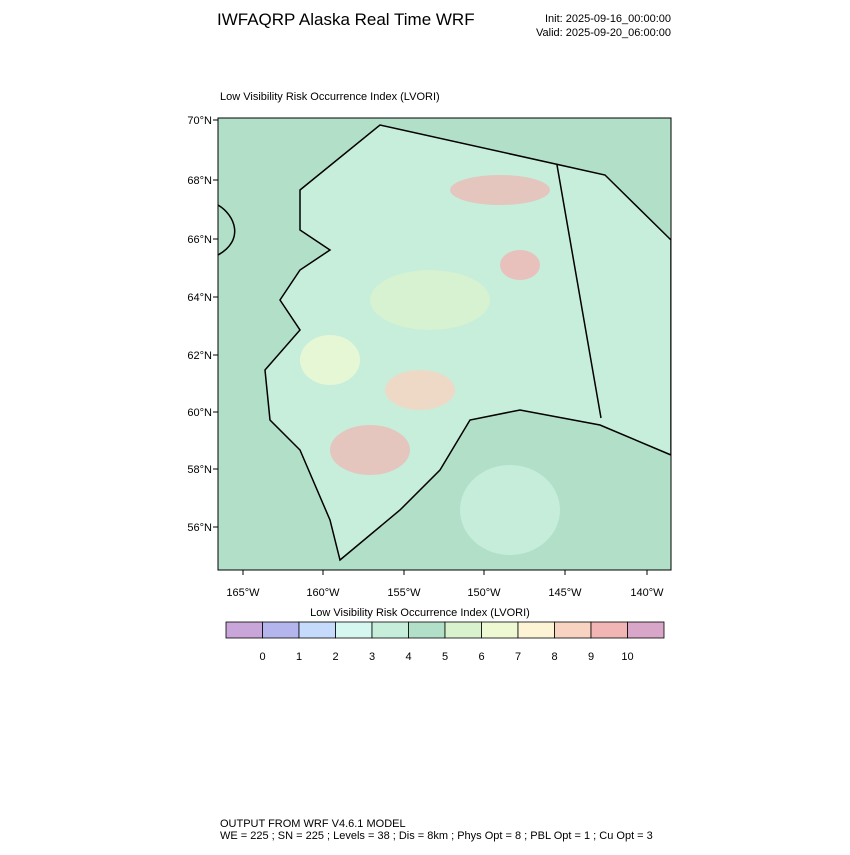  I want to click on footer-line: OUTPUT FROM WRF V4.6.1 MODEL, so click(313, 824).